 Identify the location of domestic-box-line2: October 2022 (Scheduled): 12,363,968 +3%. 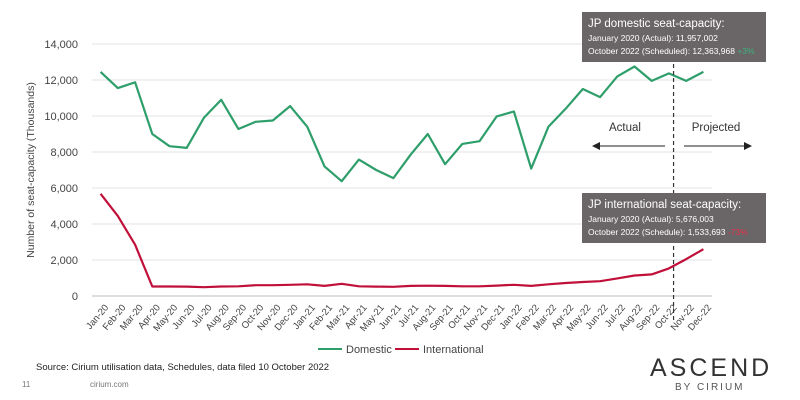
(671, 51).